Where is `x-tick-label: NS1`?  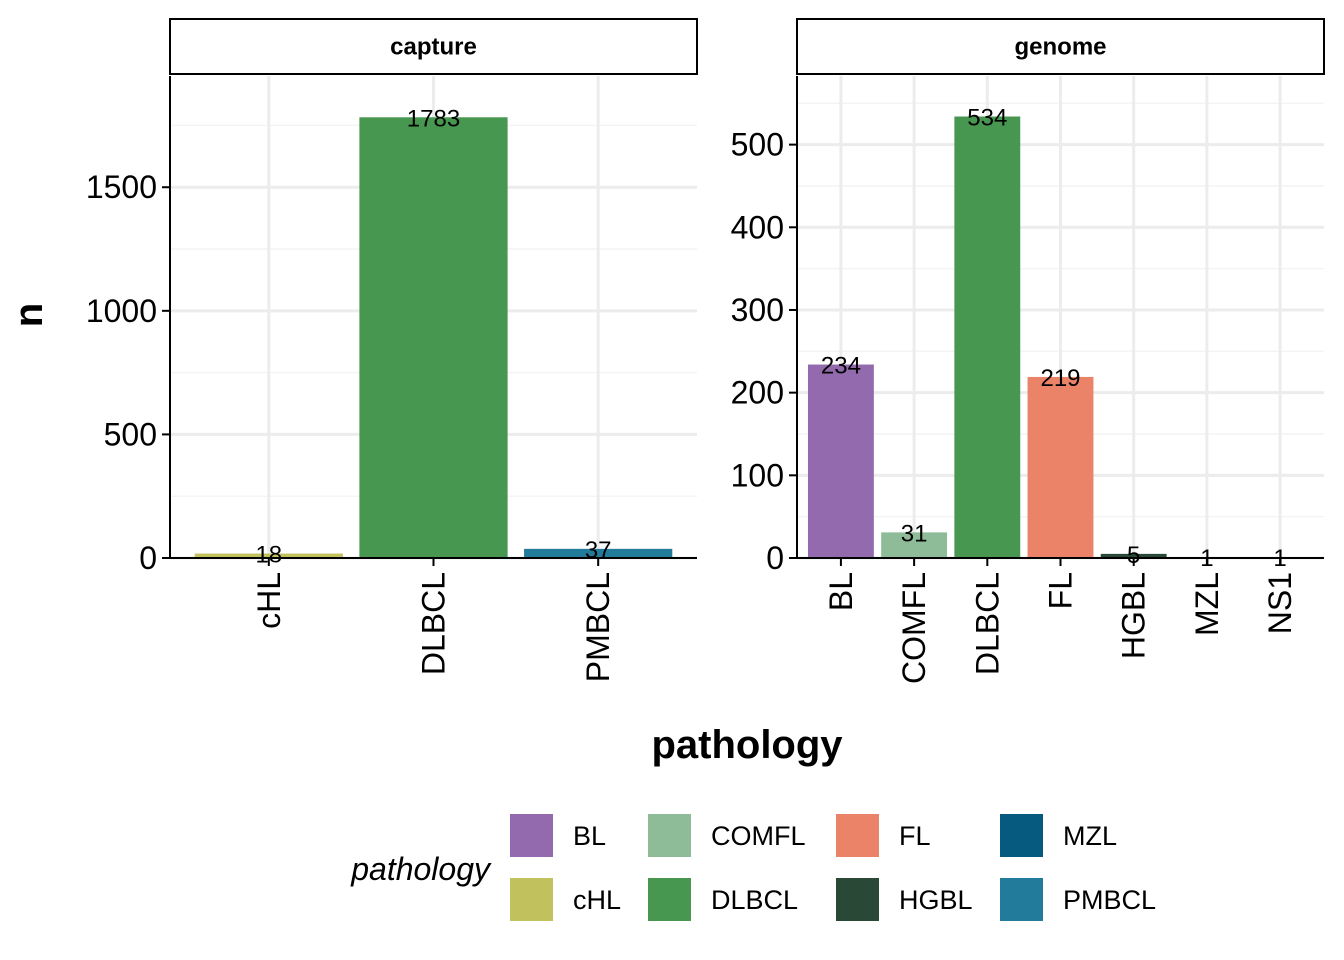
x-tick-label: NS1 is located at coordinates (1280, 603).